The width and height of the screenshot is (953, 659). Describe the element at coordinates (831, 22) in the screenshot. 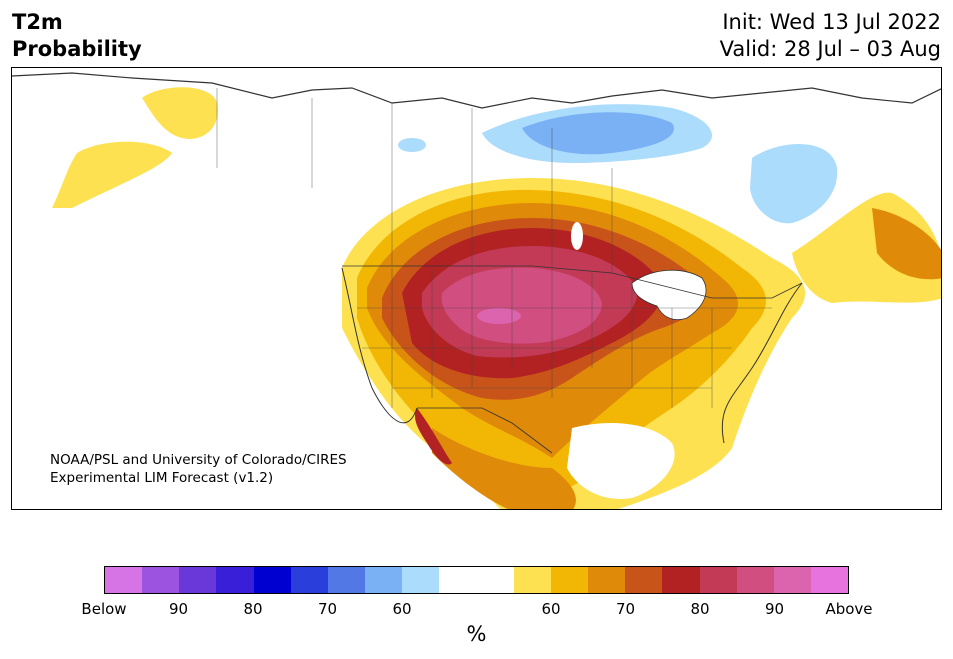

I see `init-date: Init: Wed 13 Jul 2022` at that location.